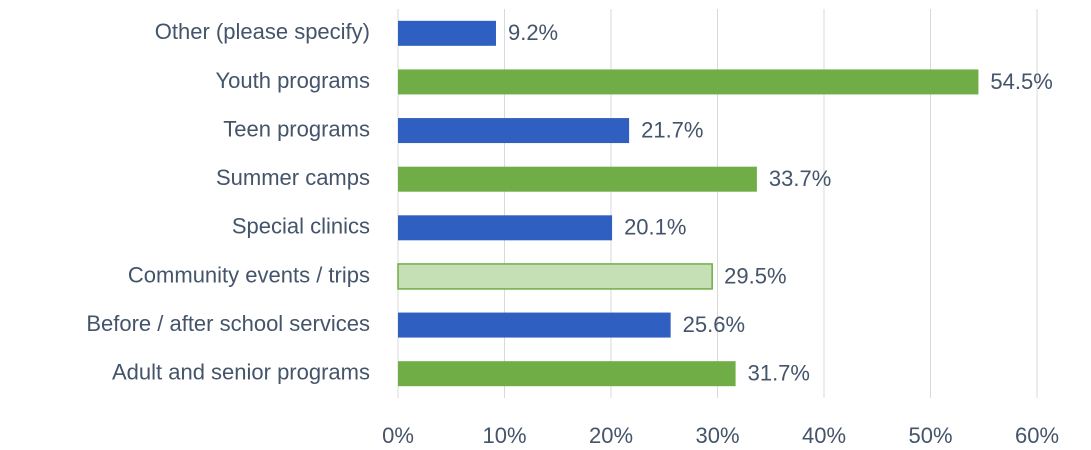 The image size is (1091, 450). Describe the element at coordinates (262, 31) in the screenshot. I see `y-tick-label: Other (please specify)` at that location.